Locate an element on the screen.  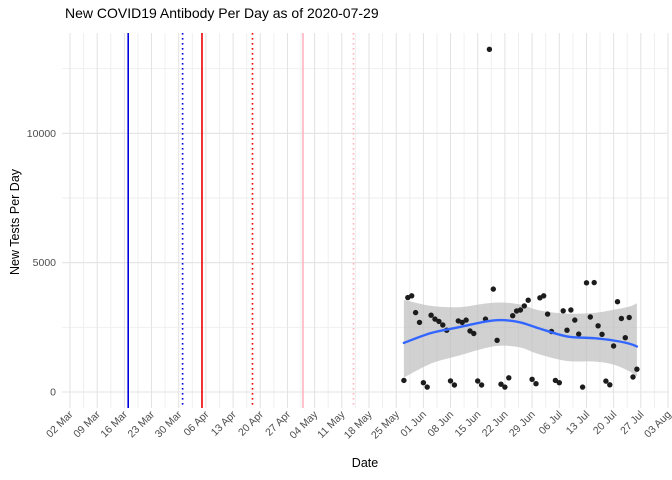
x-axis-title: Date is located at coordinates (365, 463).